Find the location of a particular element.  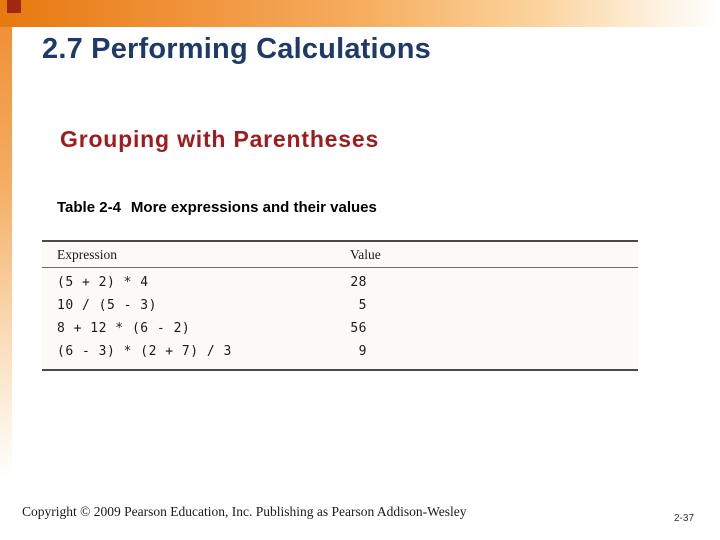

left-accent-bar is located at coordinates (6, 283).